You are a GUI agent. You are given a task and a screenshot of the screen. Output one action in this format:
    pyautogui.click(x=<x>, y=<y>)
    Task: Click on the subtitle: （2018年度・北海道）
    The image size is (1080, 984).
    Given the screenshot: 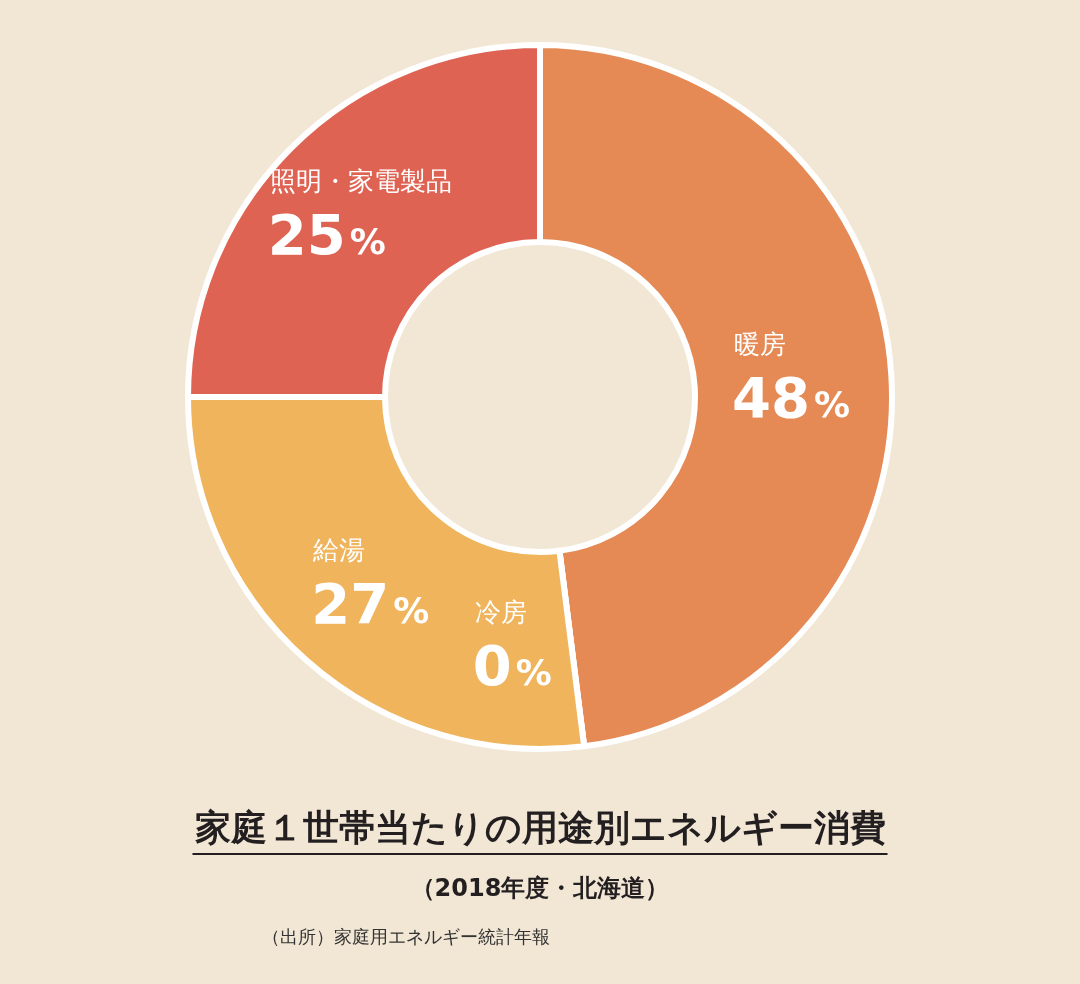 What is the action you would take?
    pyautogui.click(x=540, y=888)
    